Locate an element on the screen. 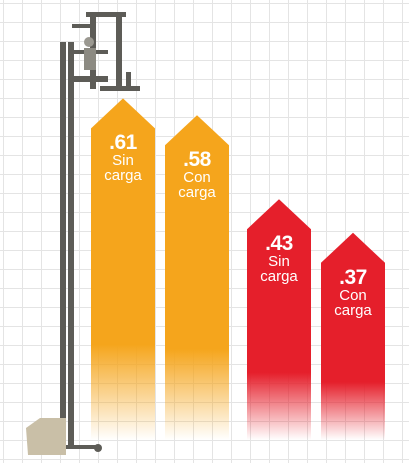 This screenshot has height=463, width=409. value-label: .37 is located at coordinates (353, 277).